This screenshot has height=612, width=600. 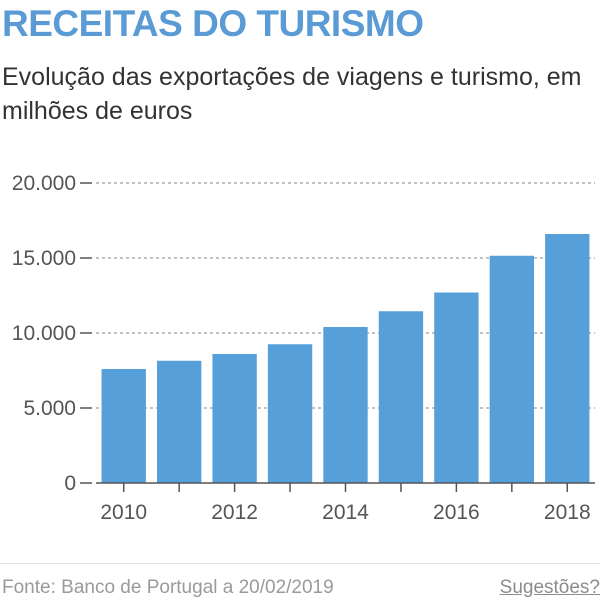 I want to click on y-tick-label: 20.000, so click(x=44, y=183).